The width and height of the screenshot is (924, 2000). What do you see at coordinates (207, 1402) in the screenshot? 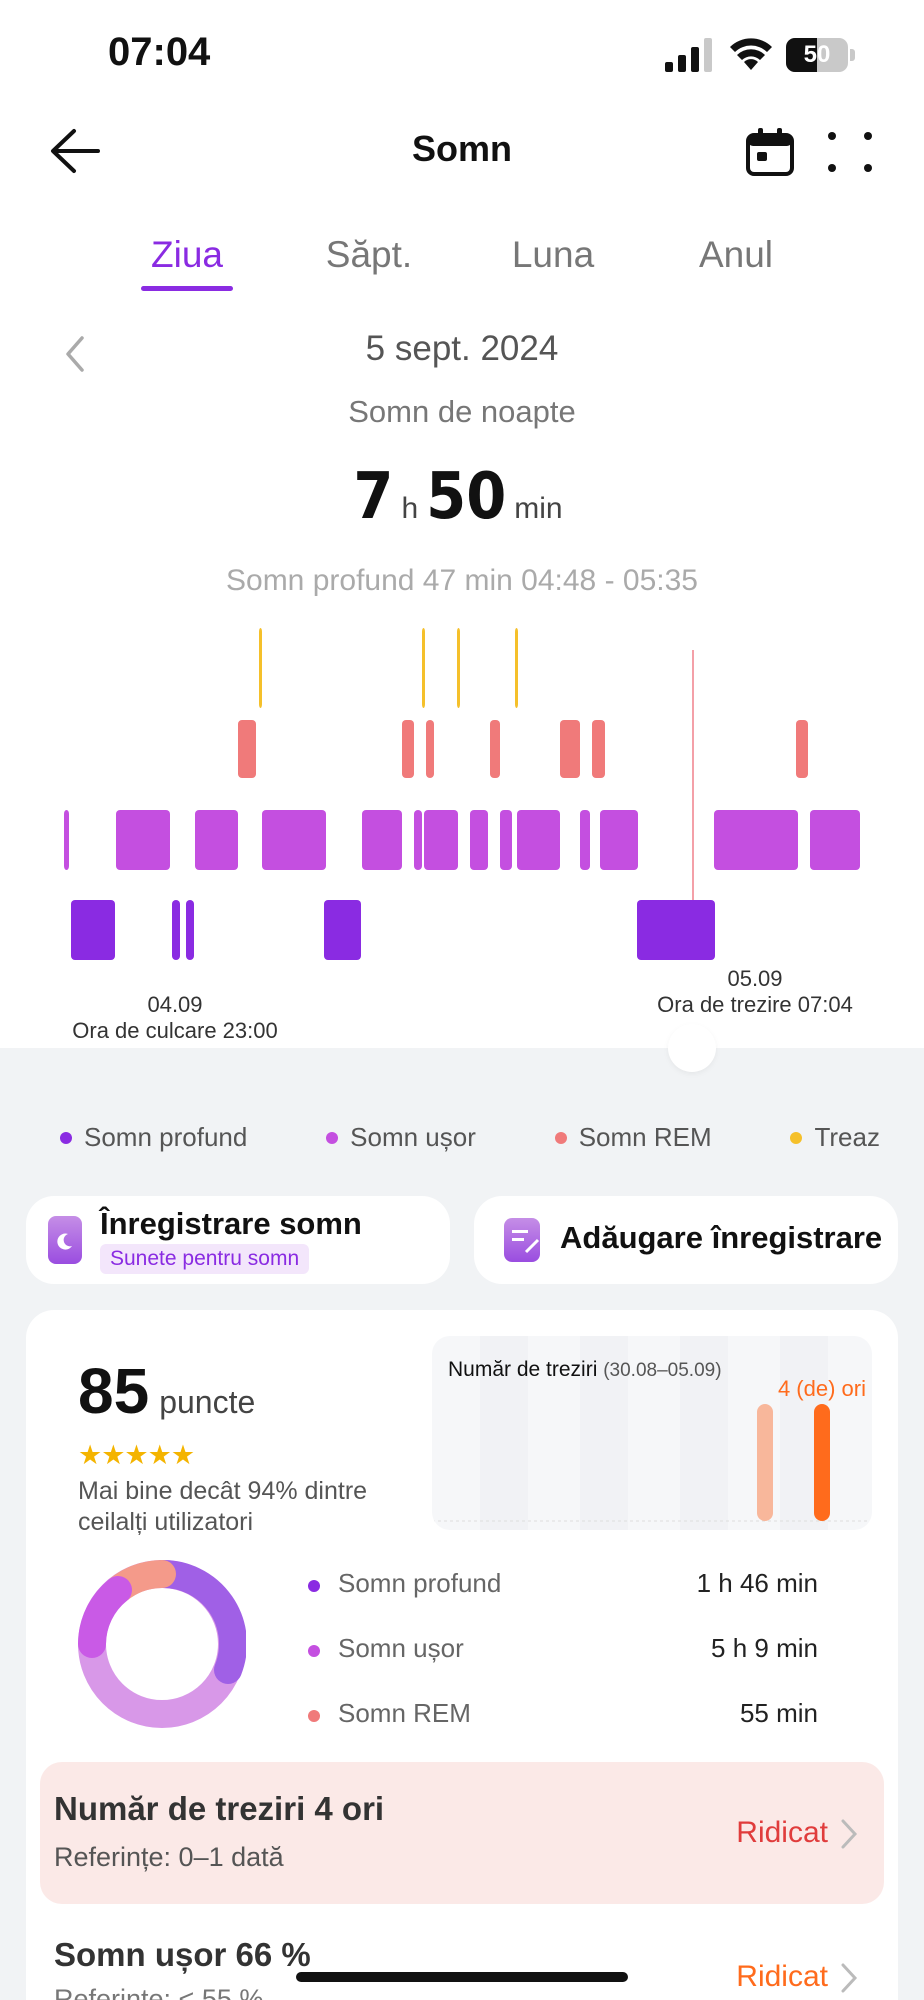
I see `score-unit: puncte` at bounding box center [207, 1402].